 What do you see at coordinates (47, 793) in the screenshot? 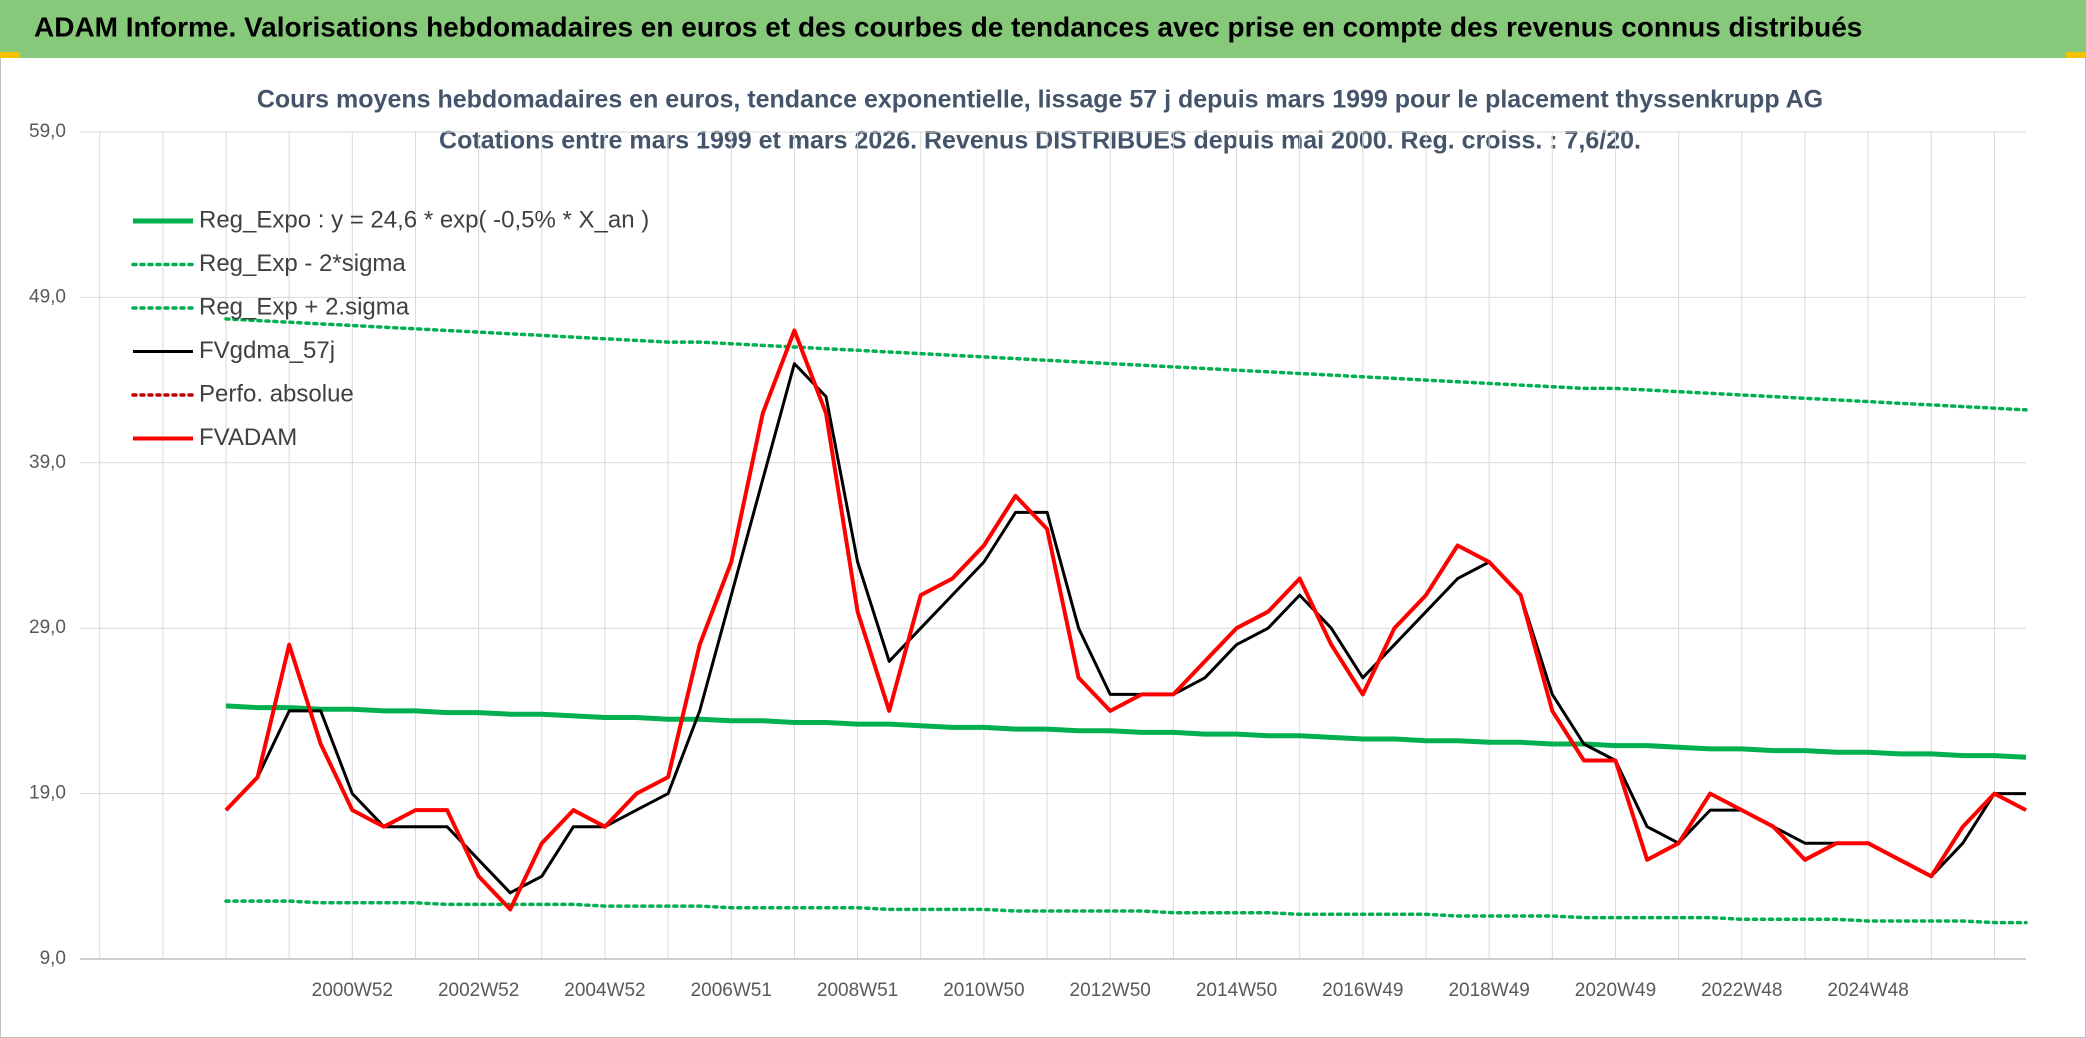
I see `y-tick-label: 19,0` at bounding box center [47, 793].